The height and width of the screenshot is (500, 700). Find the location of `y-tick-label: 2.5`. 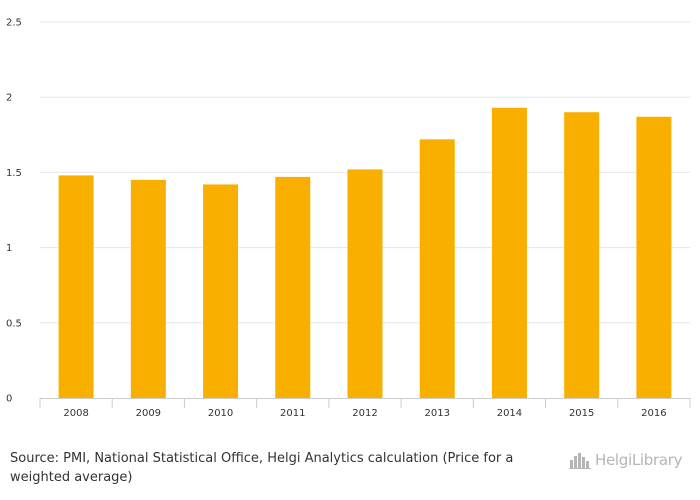

y-tick-label: 2.5 is located at coordinates (14, 23).